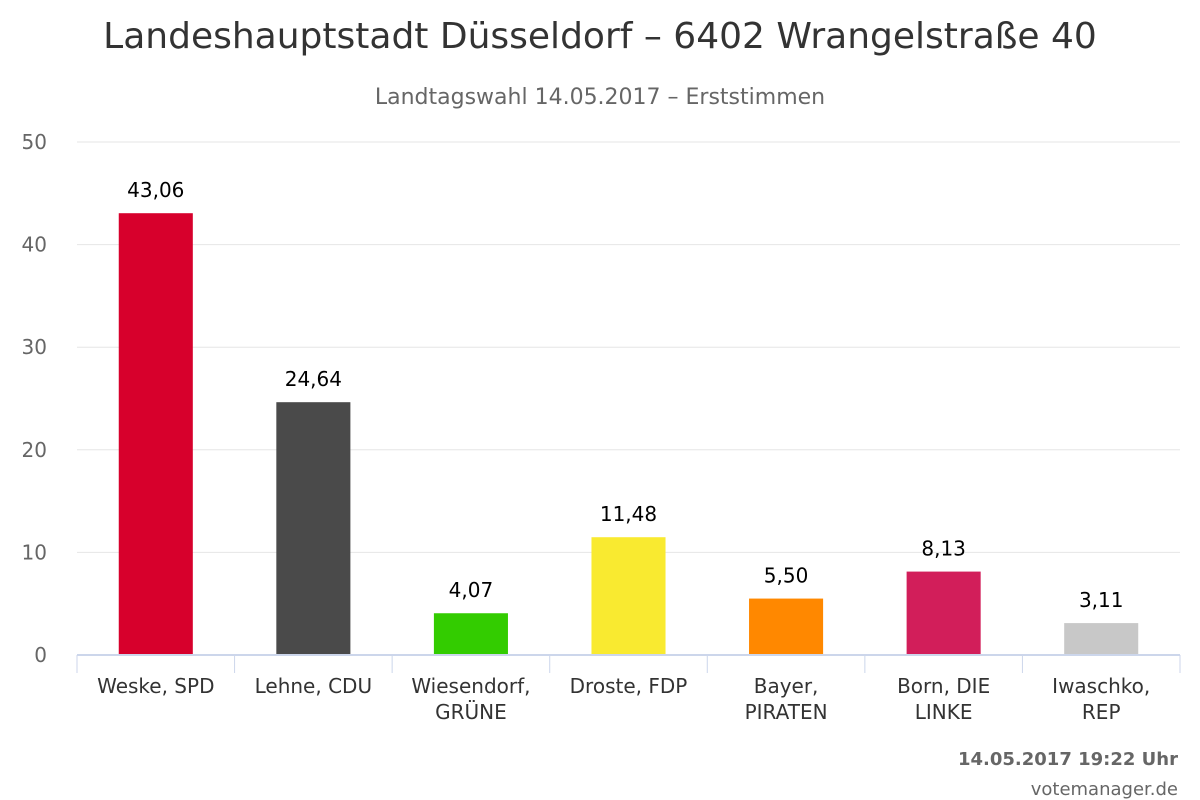 This screenshot has height=800, width=1200. What do you see at coordinates (943, 549) in the screenshot?
I see `data-label: 8,13` at bounding box center [943, 549].